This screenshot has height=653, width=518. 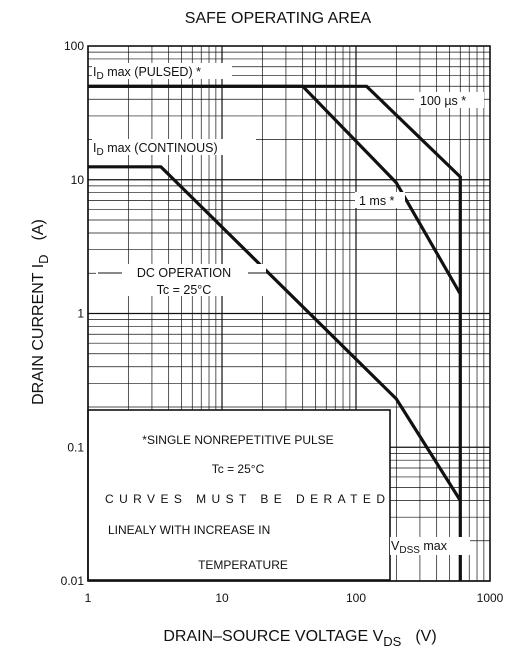 What do you see at coordinates (299, 638) in the screenshot?
I see `x-axis-label: DRAIN–SOURCE VOLTAGE VDS (V)` at bounding box center [299, 638].